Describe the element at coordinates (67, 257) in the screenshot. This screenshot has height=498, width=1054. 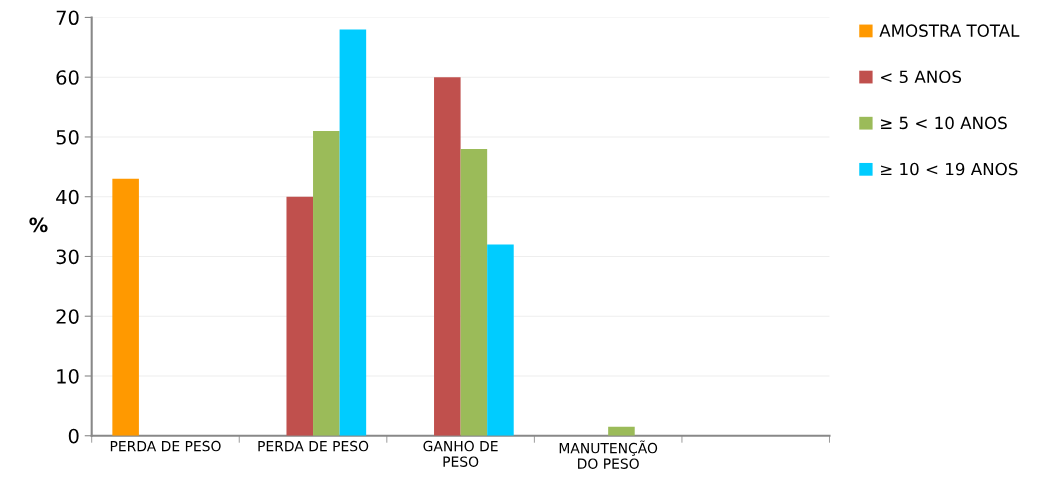
I see `y-tick-label: 30` at that location.